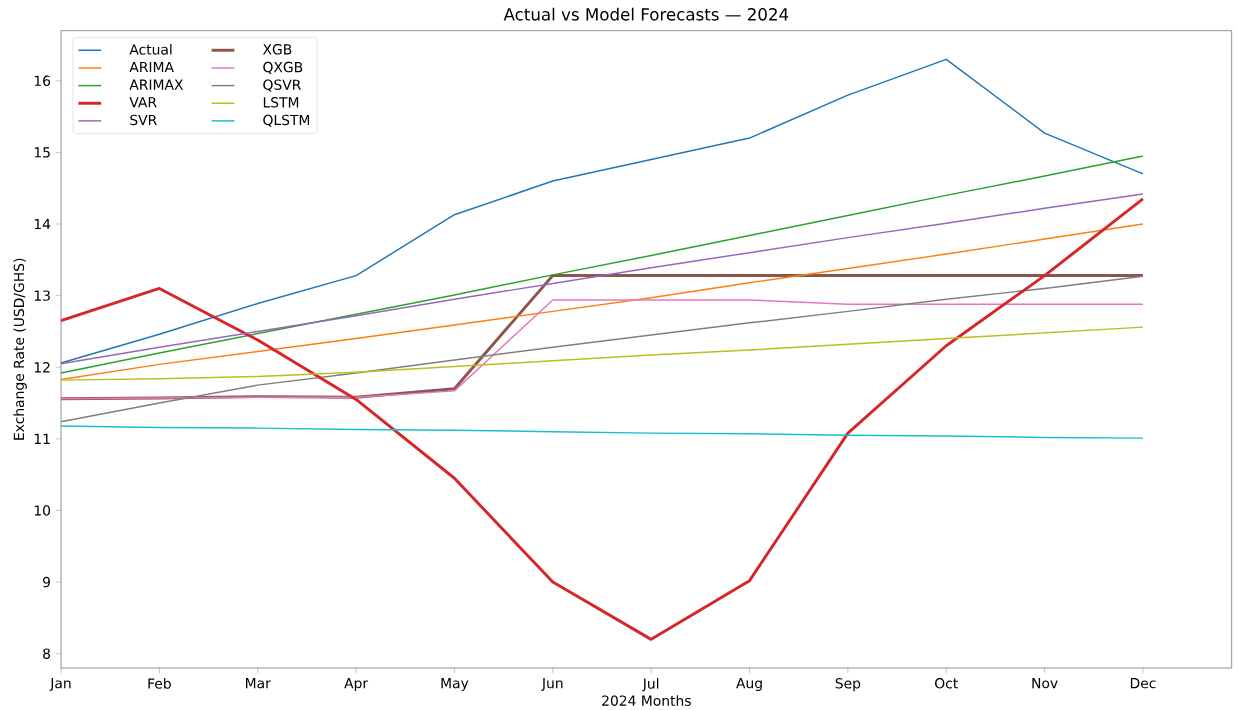  What do you see at coordinates (602, 432) in the screenshot?
I see `line-series` at bounding box center [602, 432].